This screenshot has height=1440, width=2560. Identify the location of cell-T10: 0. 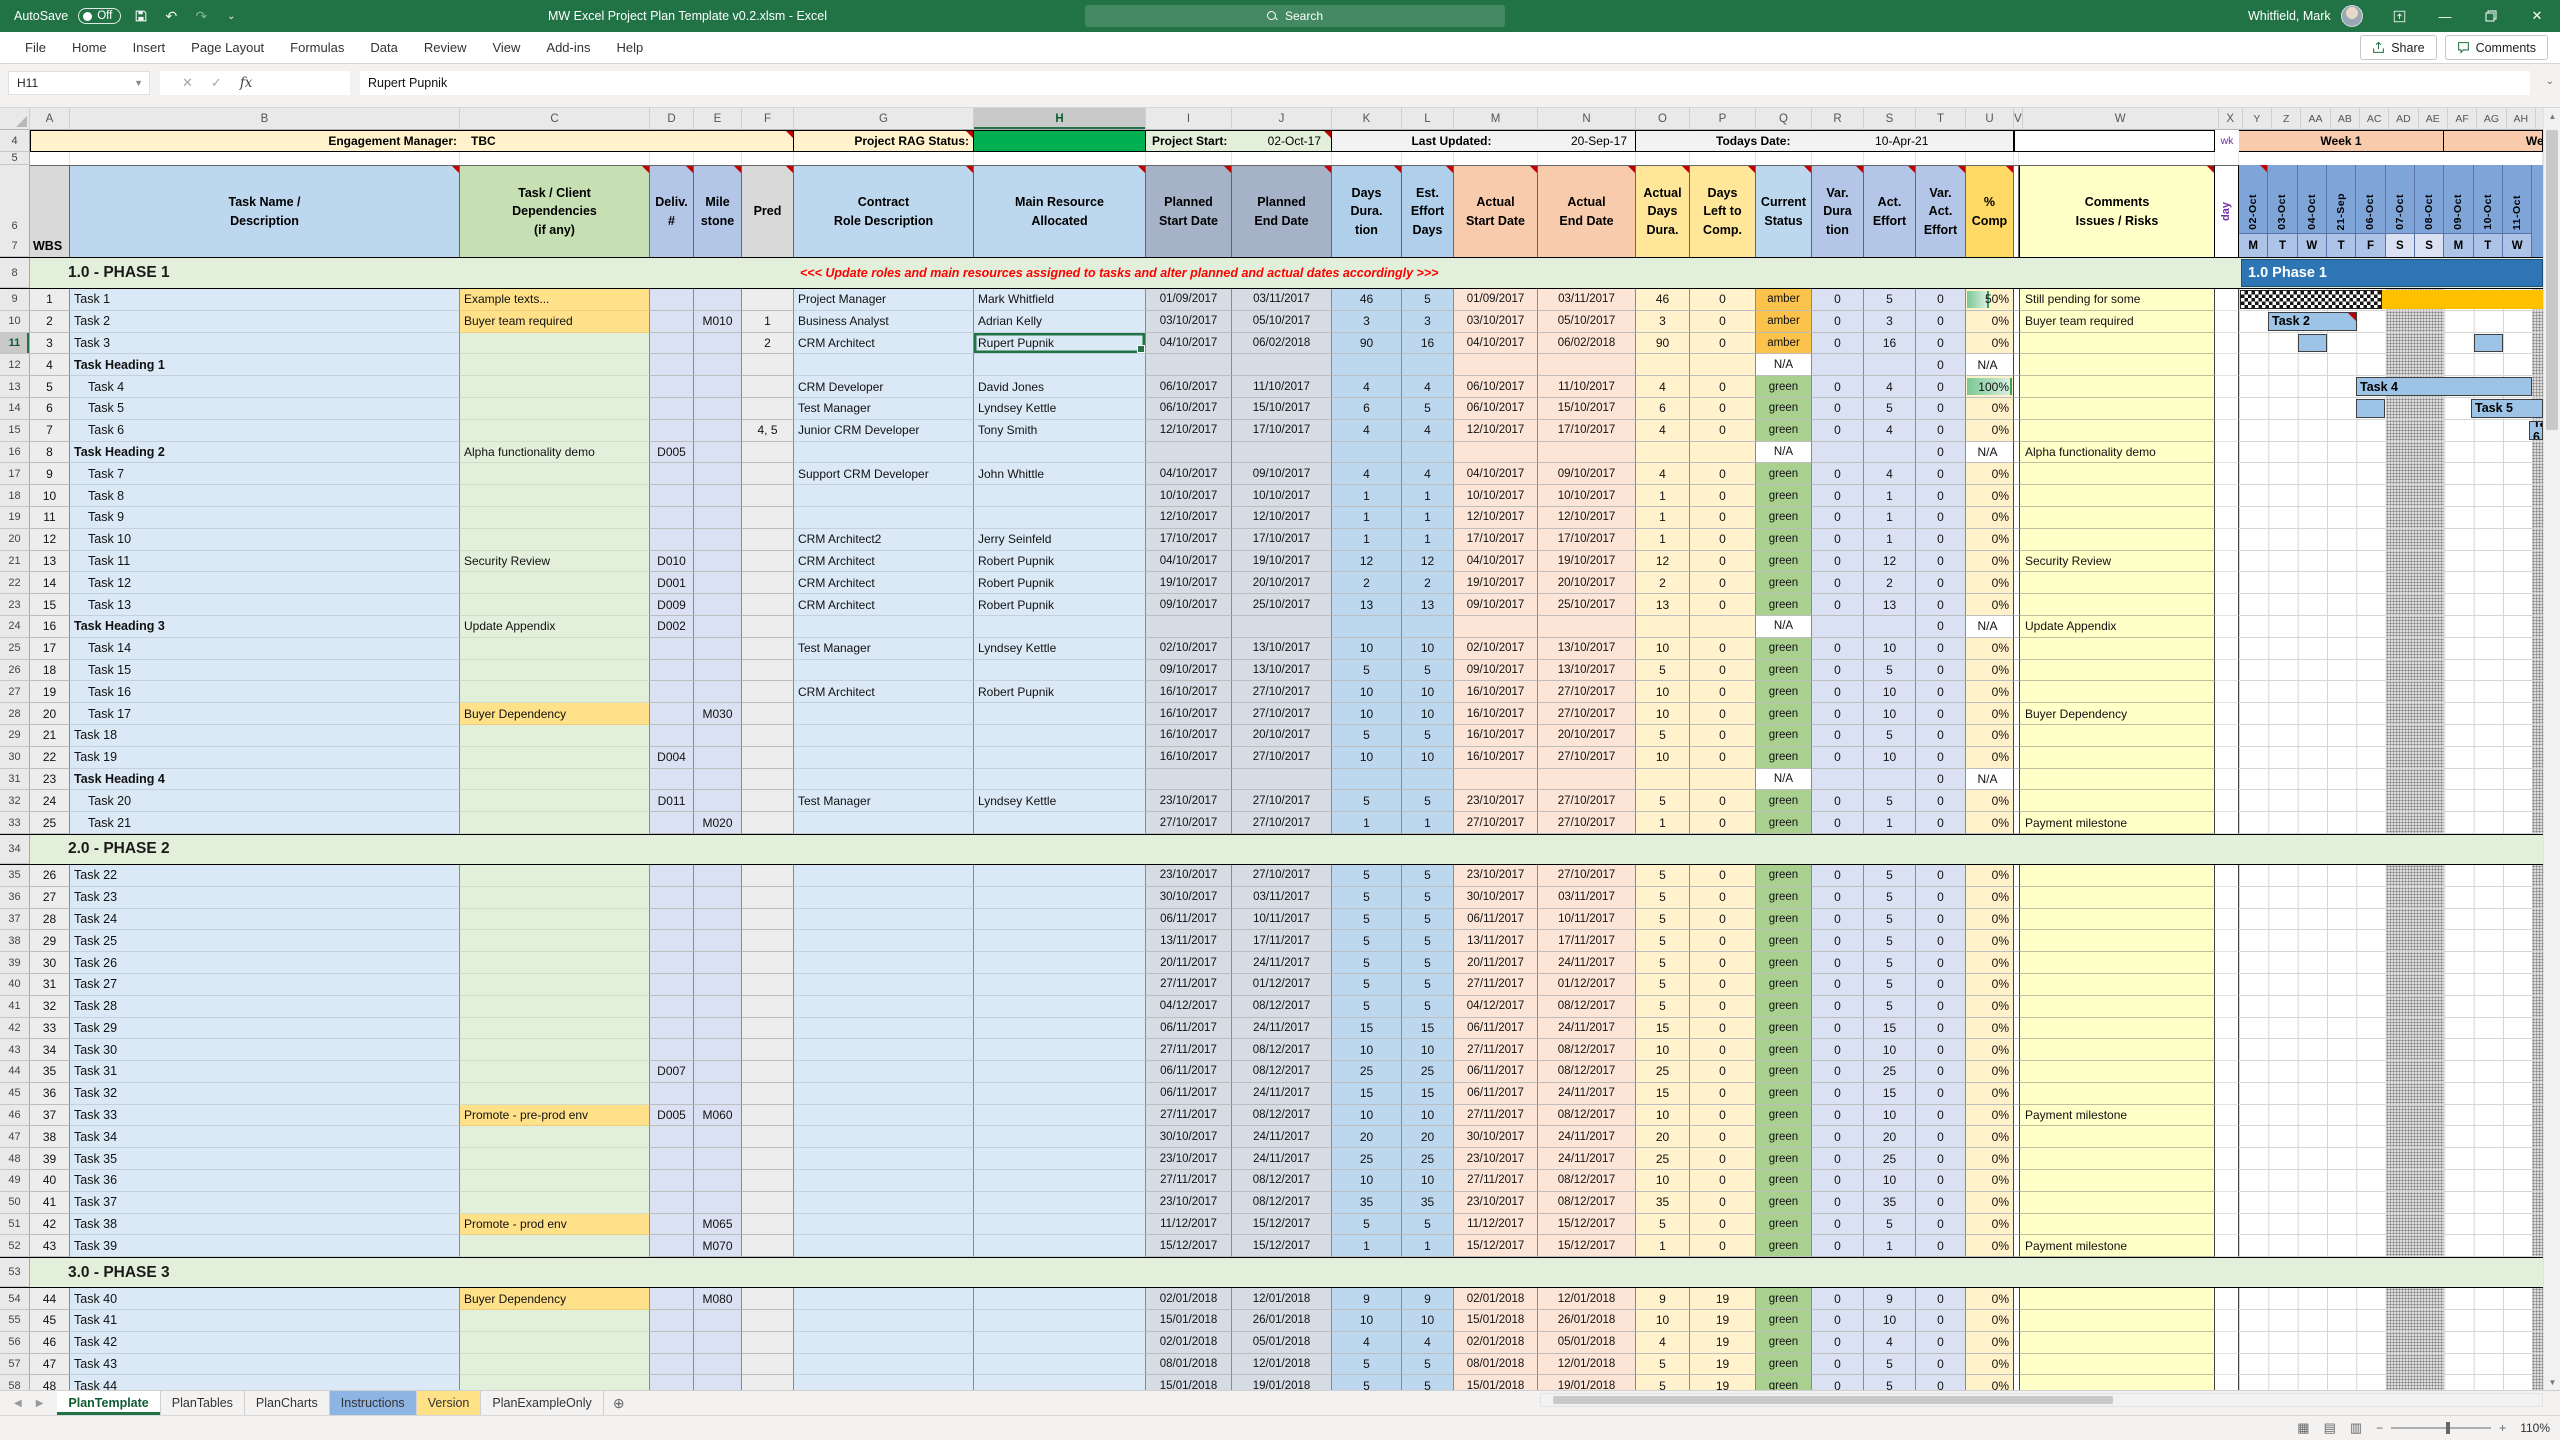
(1941, 321).